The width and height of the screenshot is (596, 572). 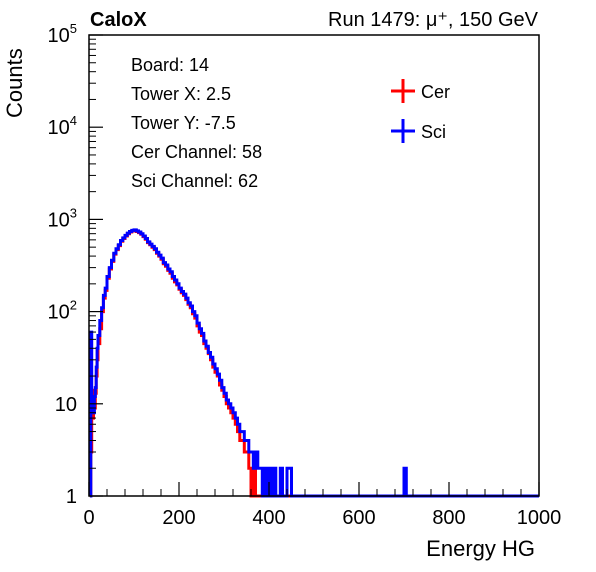 I want to click on x-tick-label: 0, so click(x=88, y=518).